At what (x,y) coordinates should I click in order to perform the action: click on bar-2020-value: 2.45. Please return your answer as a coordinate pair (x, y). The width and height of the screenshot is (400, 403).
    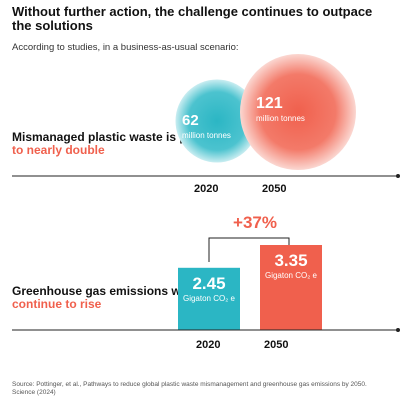
    Looking at the image, I should click on (208, 283).